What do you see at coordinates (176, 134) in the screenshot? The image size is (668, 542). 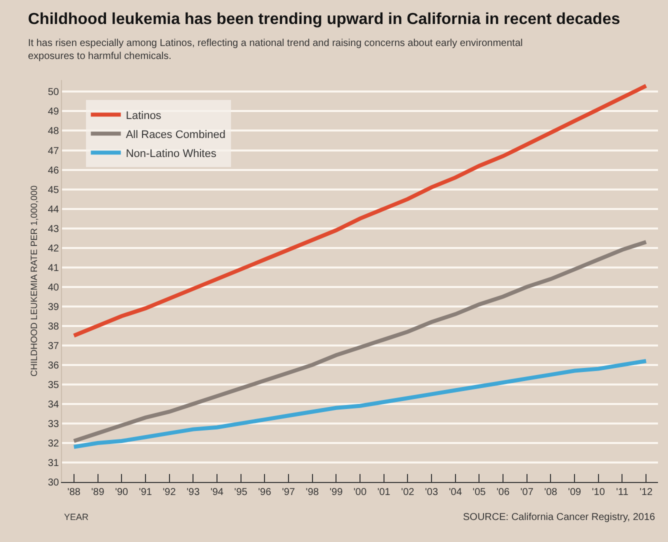 I see `legend-label: All Races Combined` at bounding box center [176, 134].